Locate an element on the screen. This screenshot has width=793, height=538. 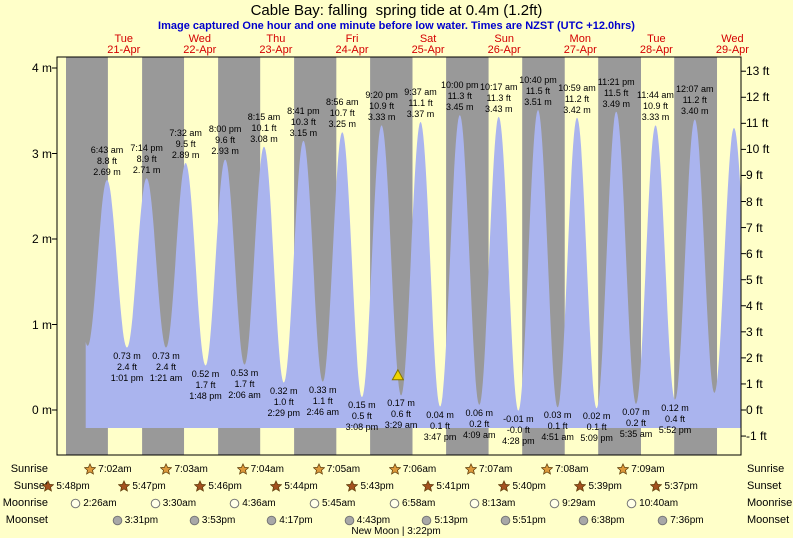
low-tide-label-line: 1.1 ft is located at coordinates (322, 400).